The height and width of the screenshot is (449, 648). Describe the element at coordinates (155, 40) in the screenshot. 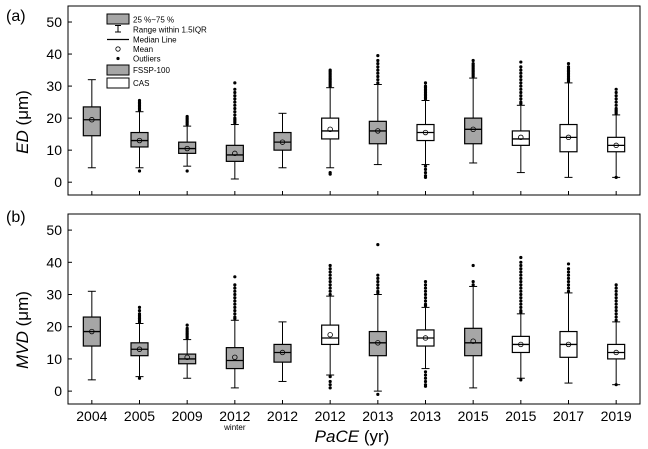

I see `legend-median-label: Median Line` at that location.